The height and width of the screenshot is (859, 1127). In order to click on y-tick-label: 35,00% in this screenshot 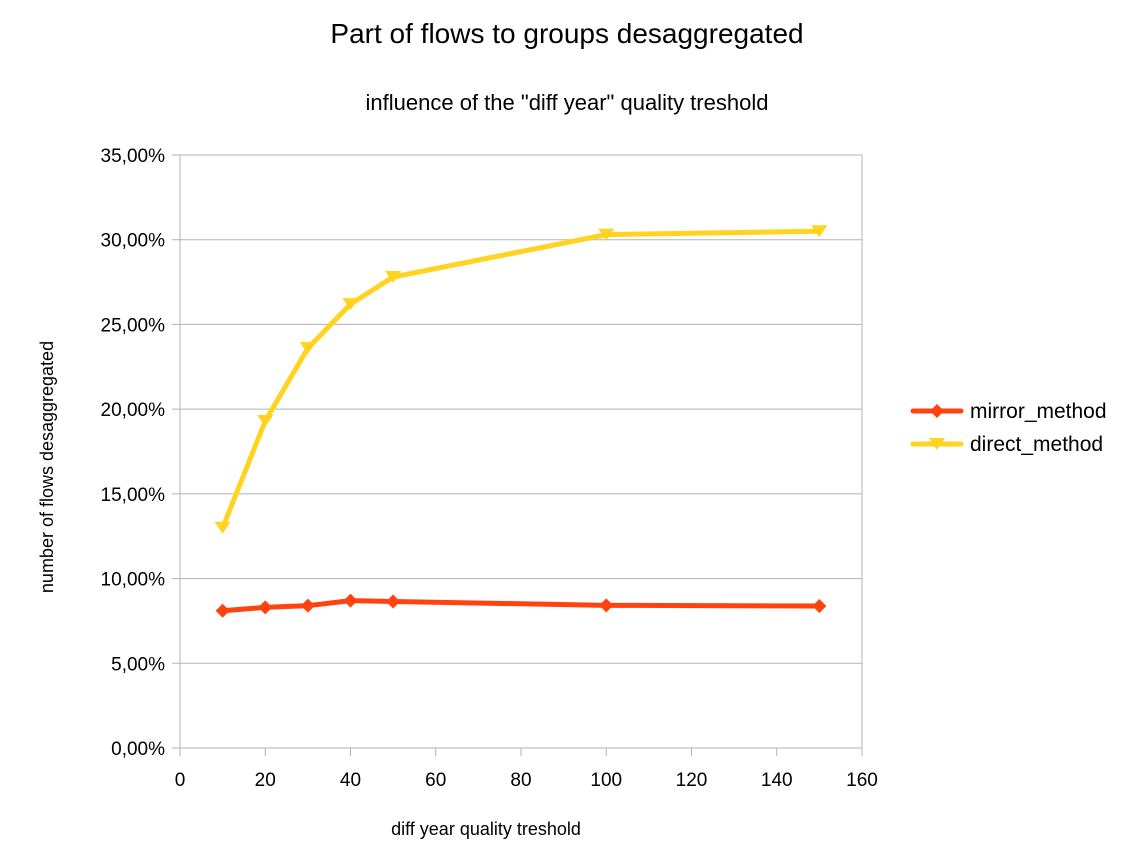, I will do `click(133, 156)`.